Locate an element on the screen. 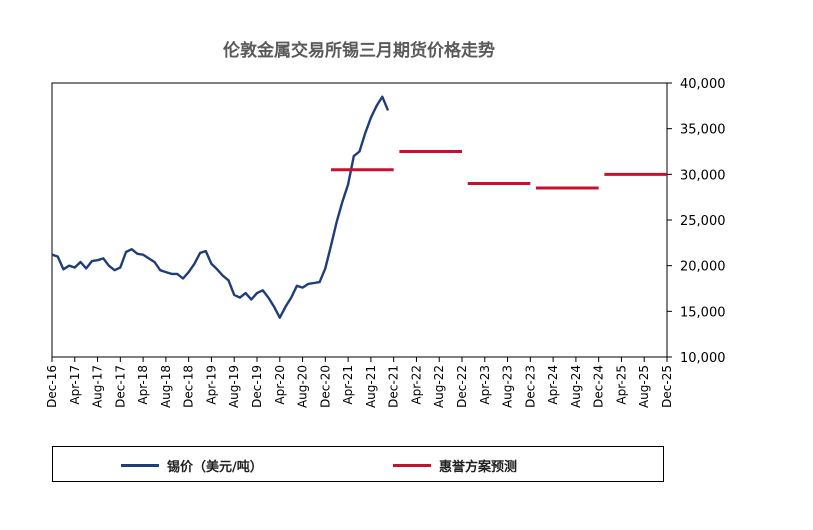 The image size is (813, 530). legend: 锡价（美元/吨） 惠誉方案预测 is located at coordinates (358, 464).